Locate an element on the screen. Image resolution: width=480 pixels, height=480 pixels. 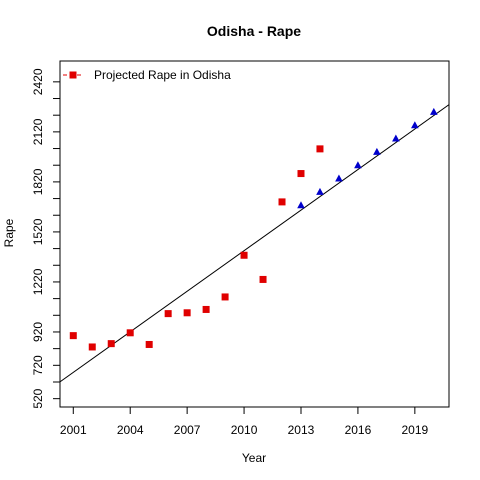
chart-title: Odisha - Rape is located at coordinates (254, 31).